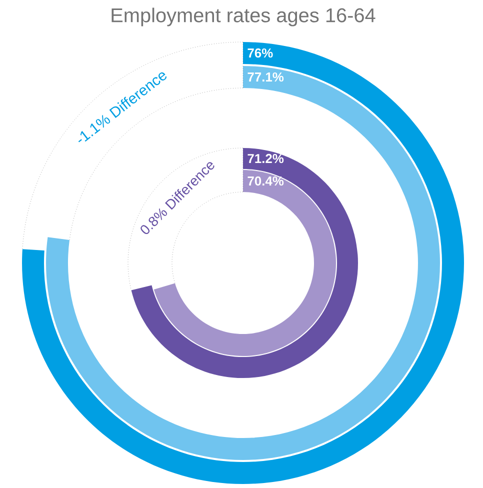 The height and width of the screenshot is (488, 483). Describe the element at coordinates (260, 53) in the screenshot. I see `data-label: 76%` at that location.